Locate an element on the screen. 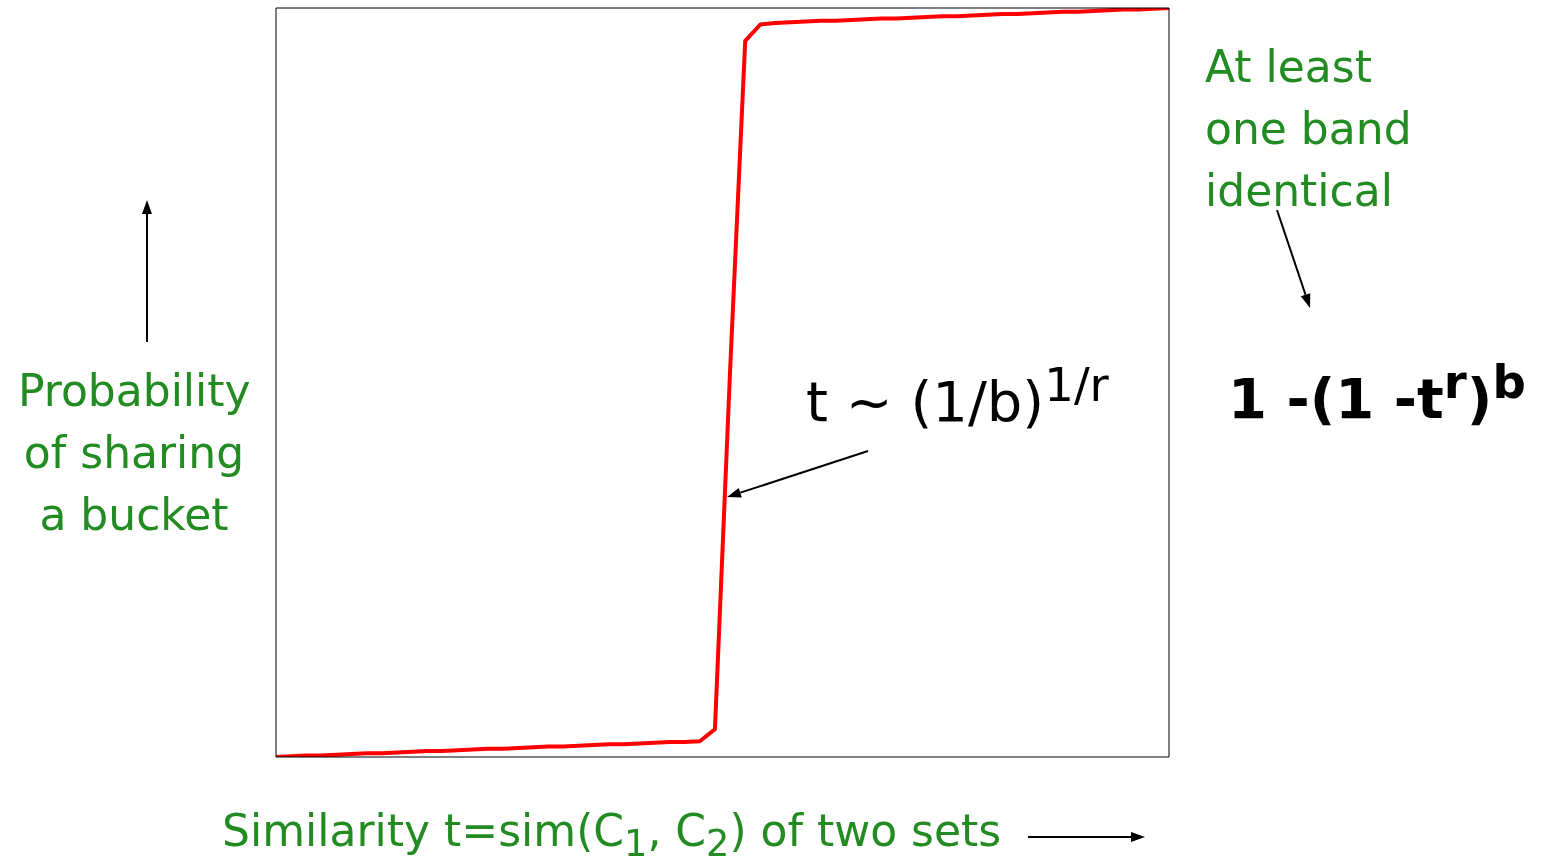  x-axis-title: Similarity t=sim(C$_{1}$, C$_{2}$) of two sets is located at coordinates (612, 833).